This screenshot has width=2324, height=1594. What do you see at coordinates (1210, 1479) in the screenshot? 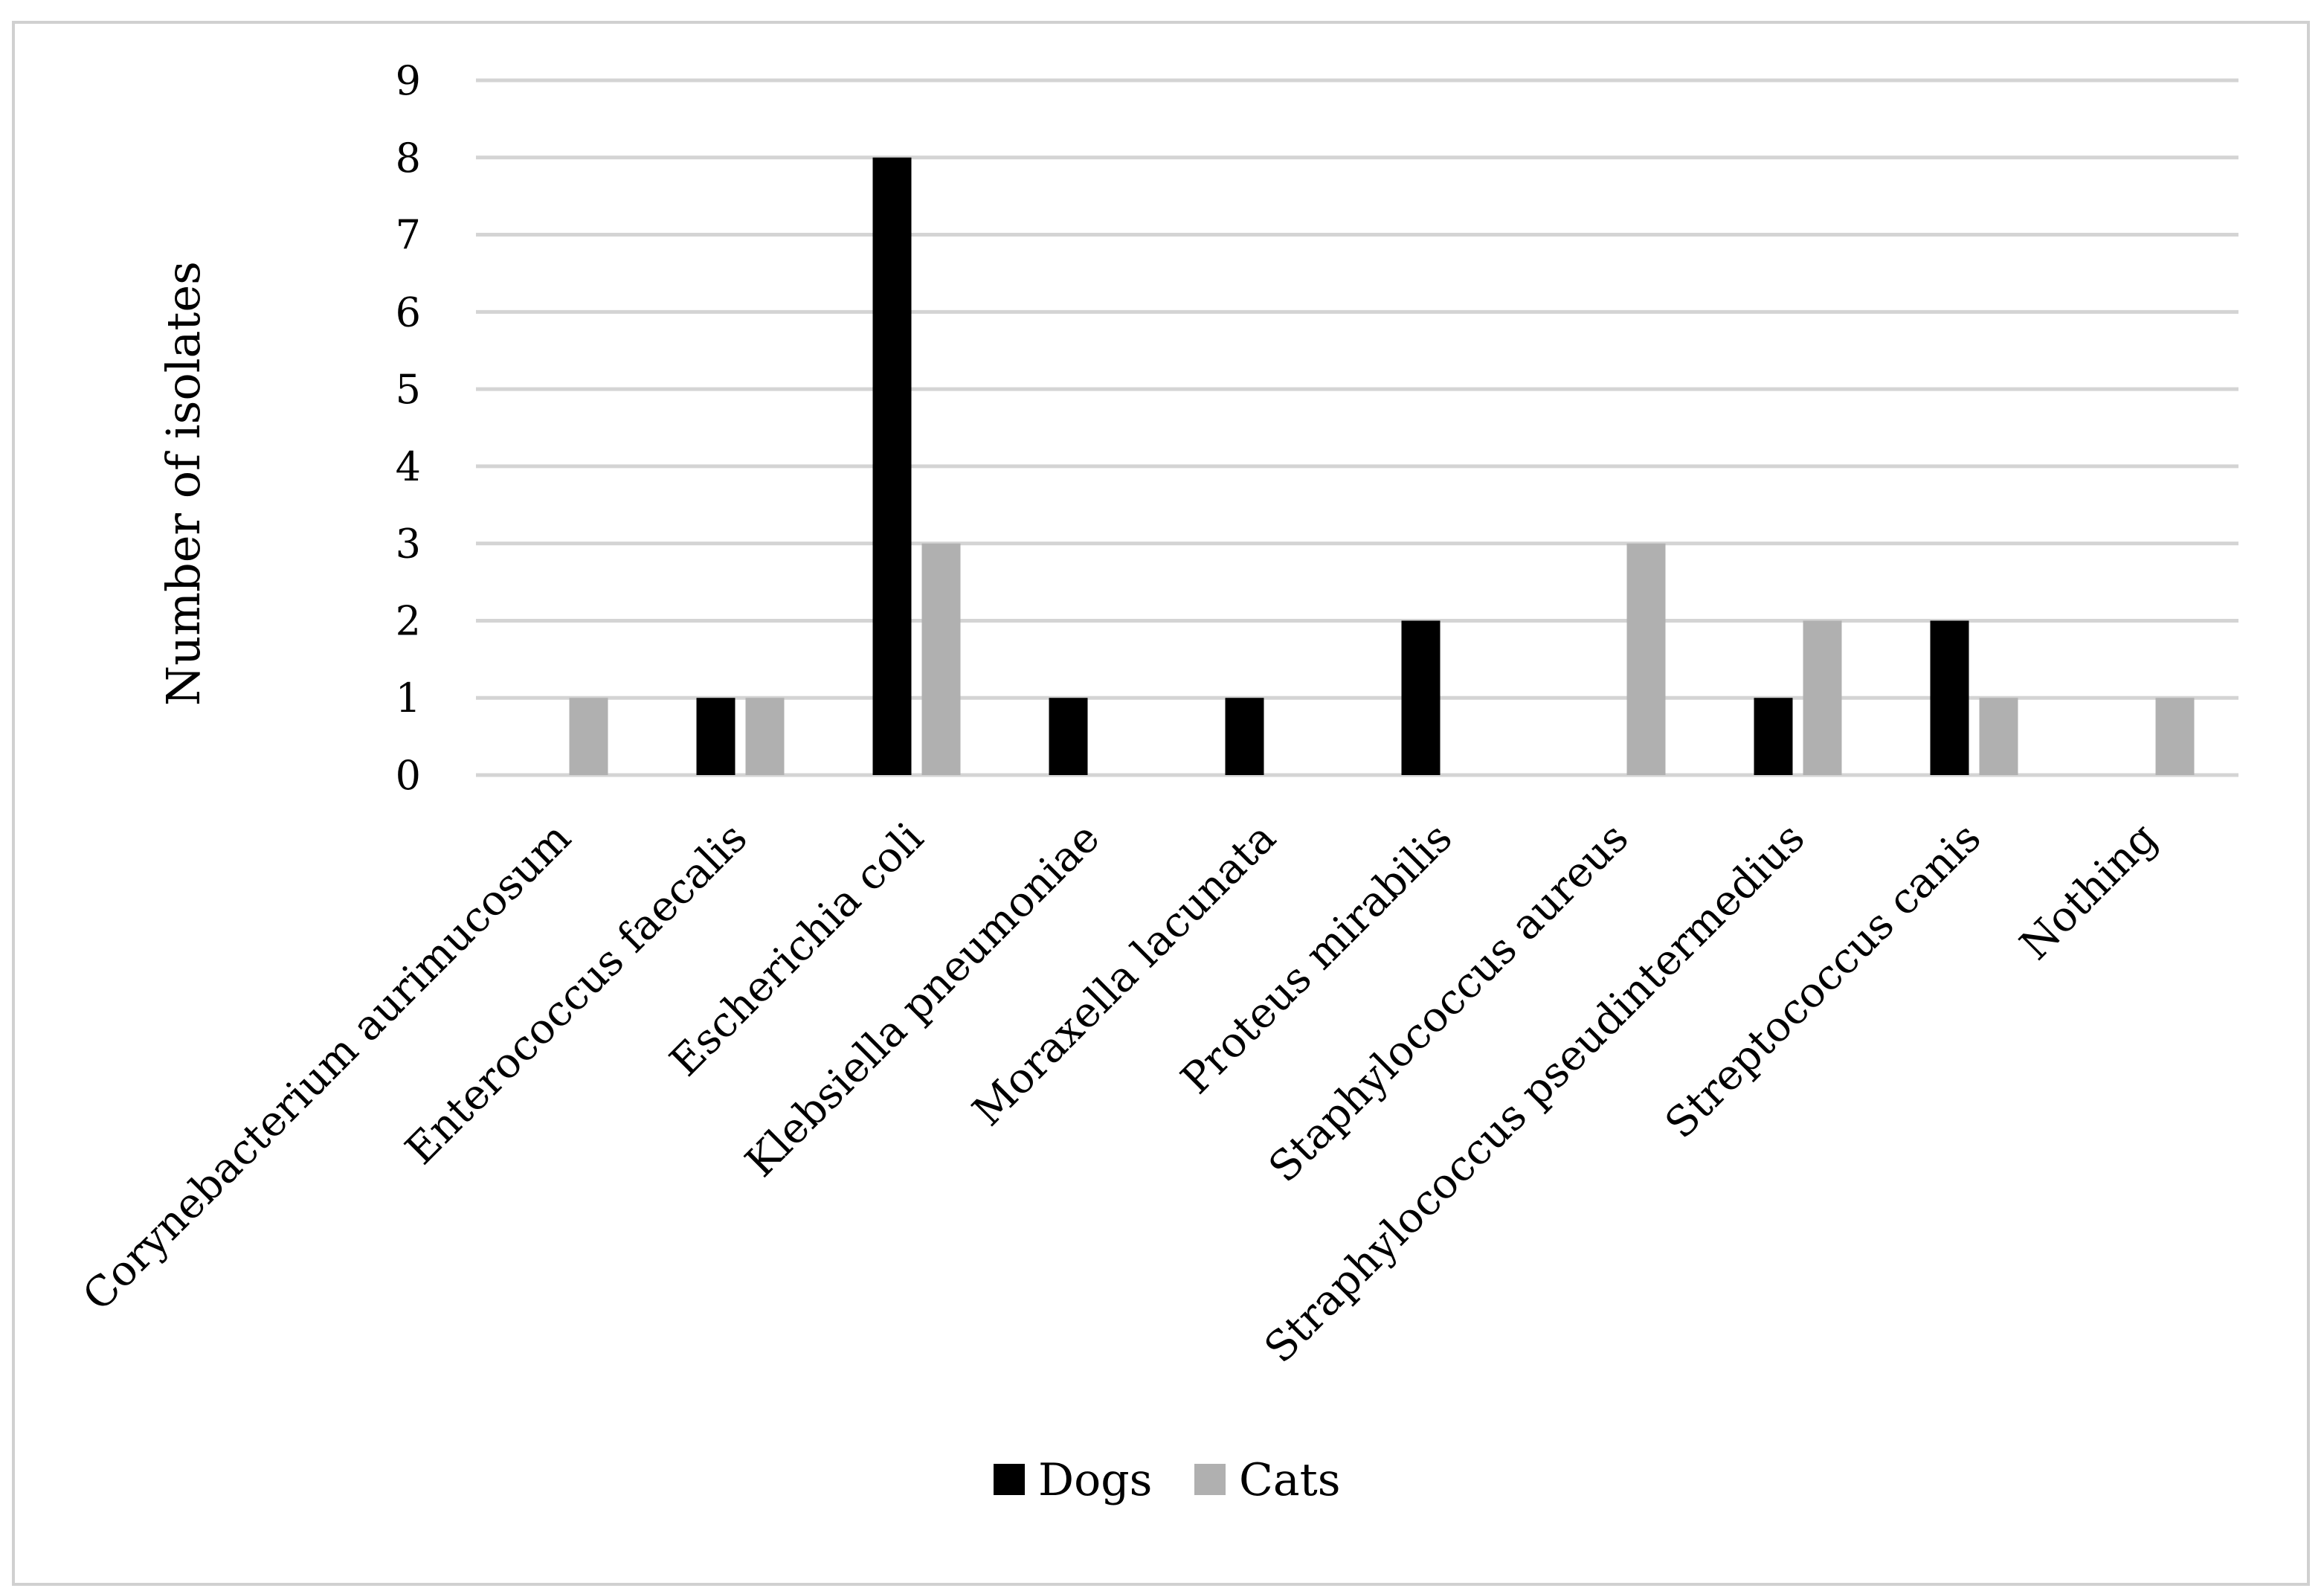
I see `legend-swatch-cats` at bounding box center [1210, 1479].